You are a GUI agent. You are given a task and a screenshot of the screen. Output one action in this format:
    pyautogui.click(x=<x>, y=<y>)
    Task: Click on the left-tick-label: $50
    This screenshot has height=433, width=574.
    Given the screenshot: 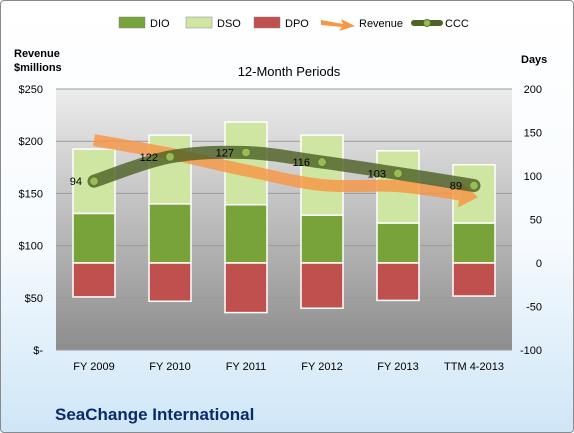 What is the action you would take?
    pyautogui.click(x=34, y=299)
    